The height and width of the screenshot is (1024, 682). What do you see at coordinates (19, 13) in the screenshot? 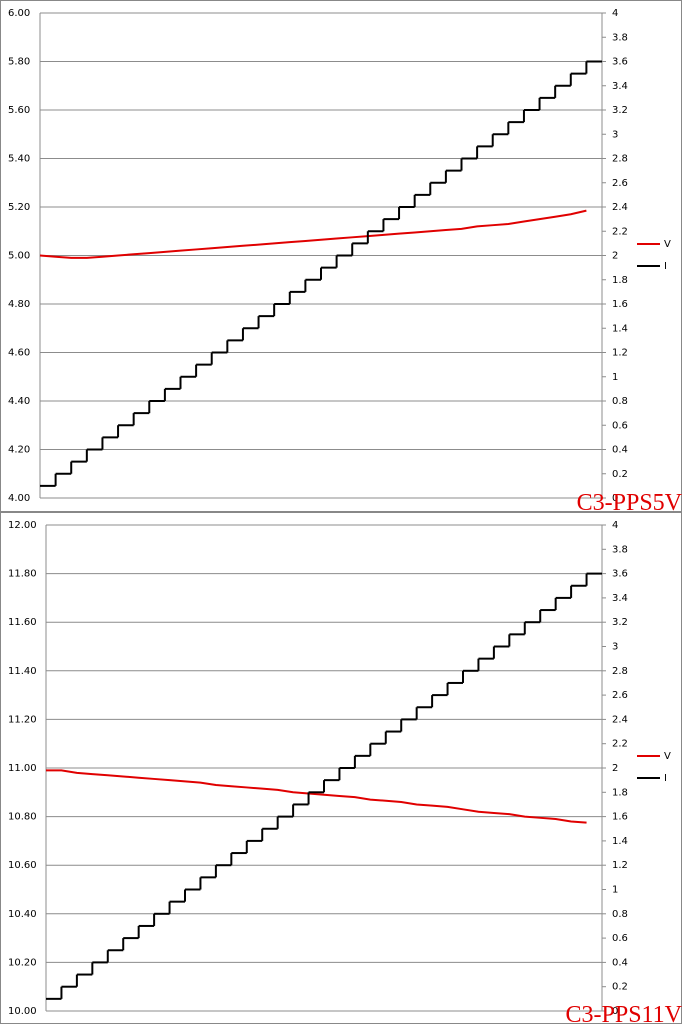
I see `y-tick-label: 6.00` at bounding box center [19, 13].